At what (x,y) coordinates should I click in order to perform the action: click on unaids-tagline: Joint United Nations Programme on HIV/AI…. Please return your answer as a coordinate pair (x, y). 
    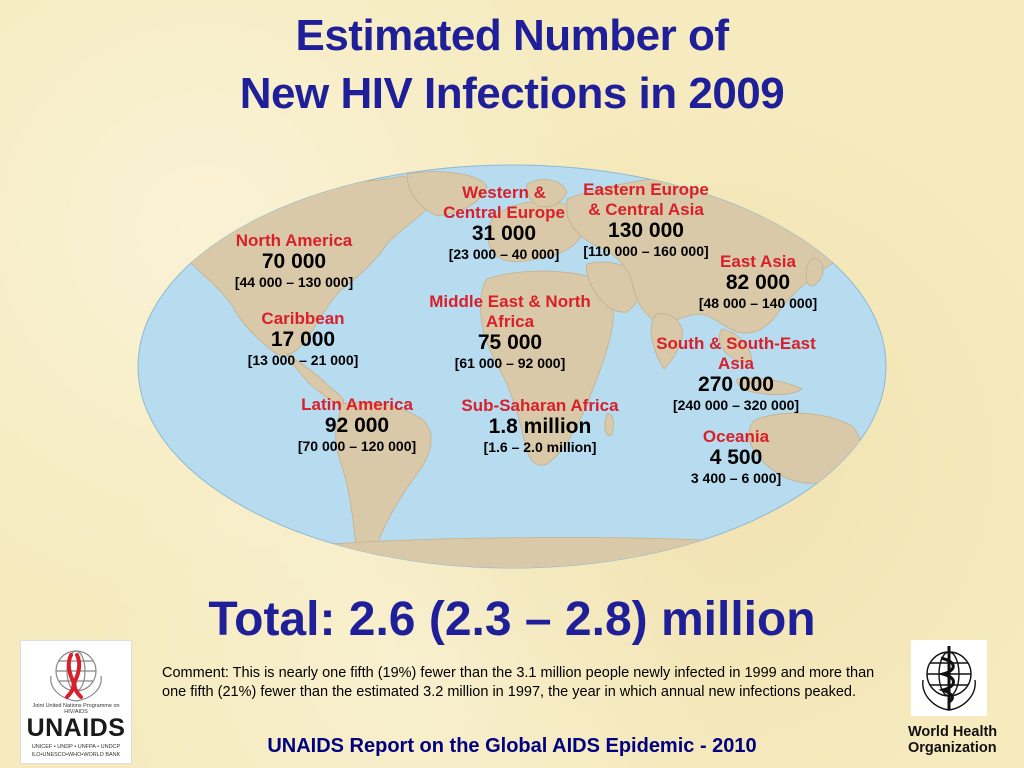
    Looking at the image, I should click on (76, 709).